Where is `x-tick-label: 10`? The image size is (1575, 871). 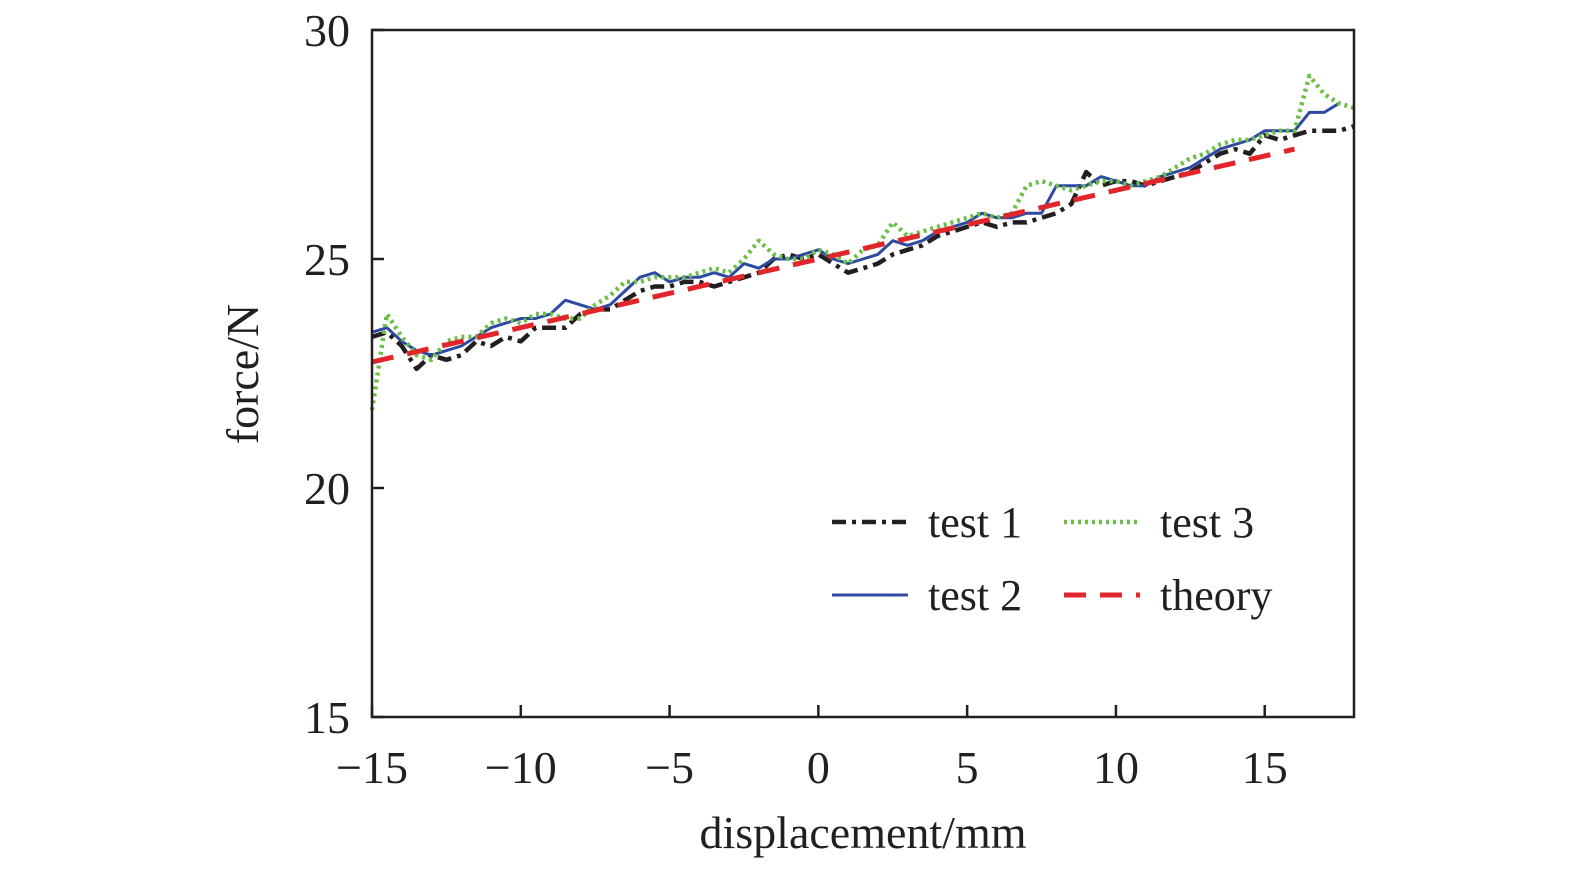 x-tick-label: 10 is located at coordinates (1116, 767).